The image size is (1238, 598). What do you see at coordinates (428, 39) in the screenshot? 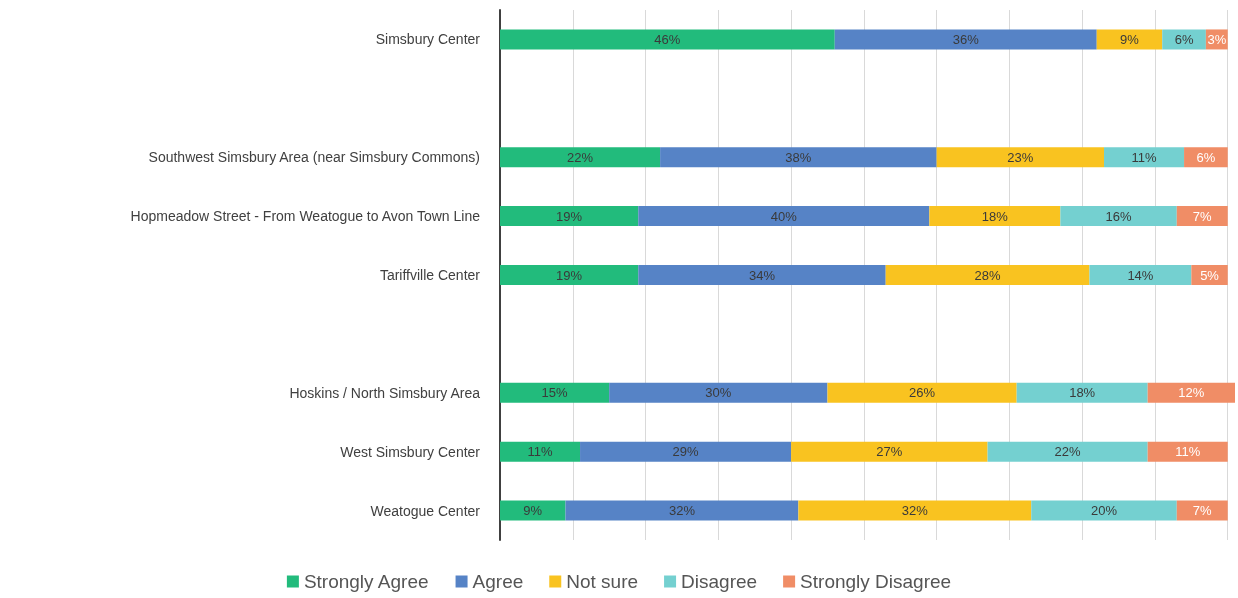
I see `y-tick-label: Simsbury Center` at bounding box center [428, 39].